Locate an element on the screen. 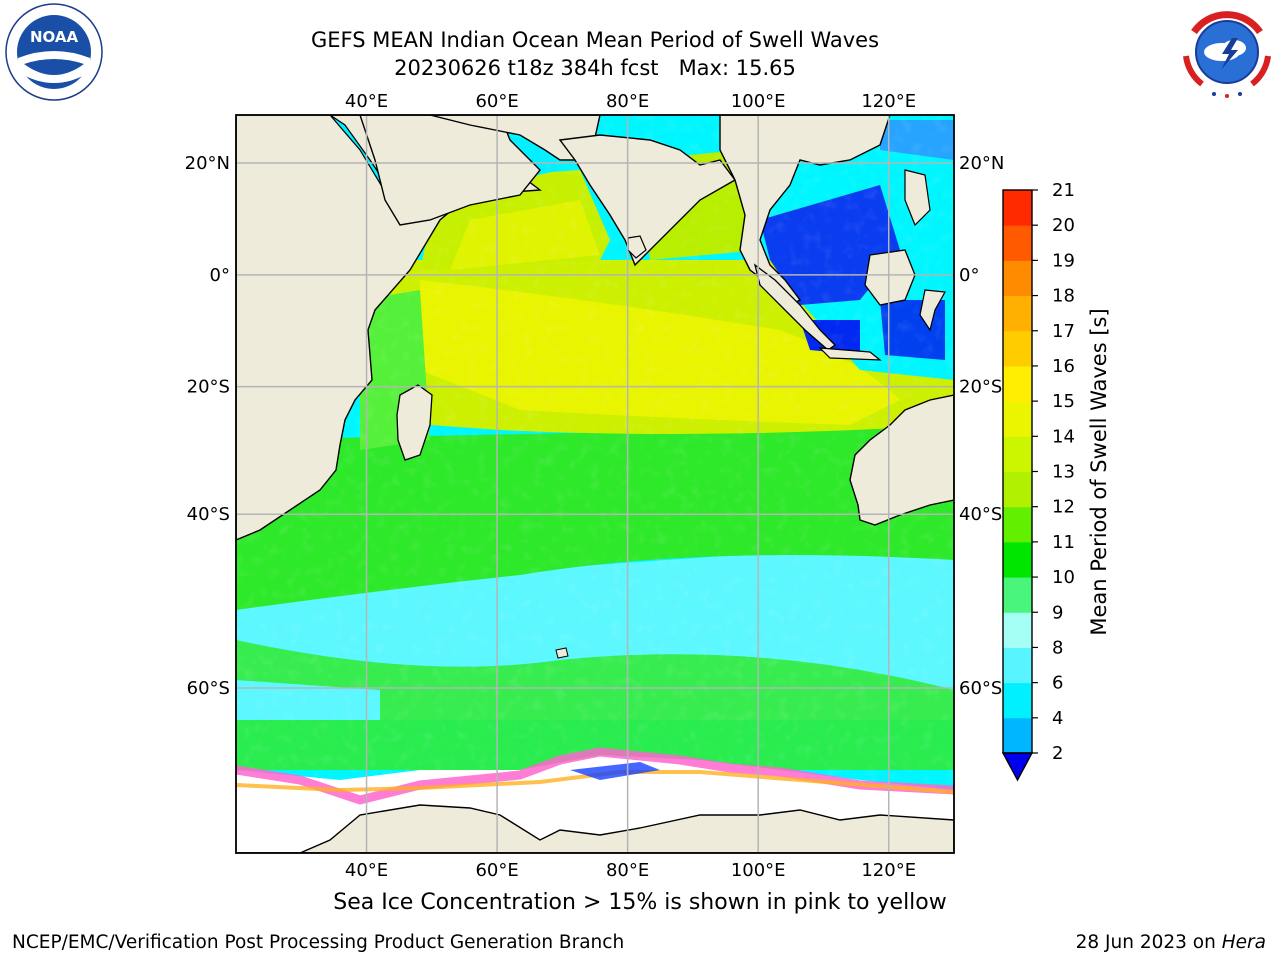 This screenshot has height=960, width=1280. lon-label-top: 40°E is located at coordinates (366, 101).